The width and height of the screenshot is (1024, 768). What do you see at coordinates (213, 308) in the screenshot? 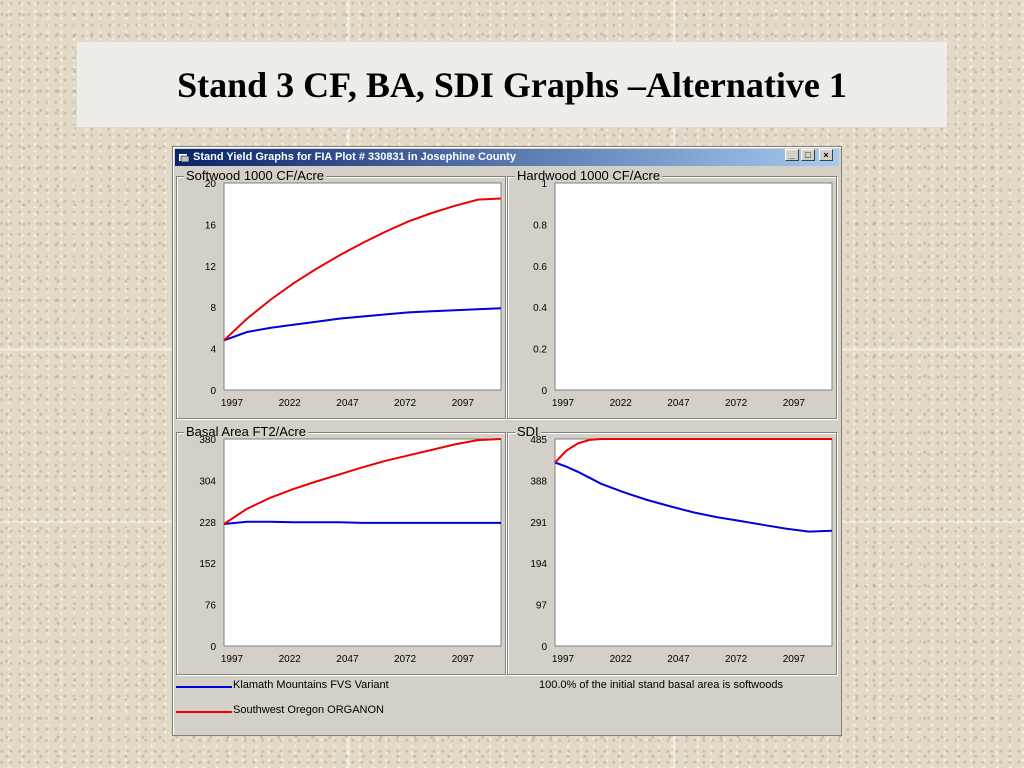
I see `y-tick-label: 8` at bounding box center [213, 308].